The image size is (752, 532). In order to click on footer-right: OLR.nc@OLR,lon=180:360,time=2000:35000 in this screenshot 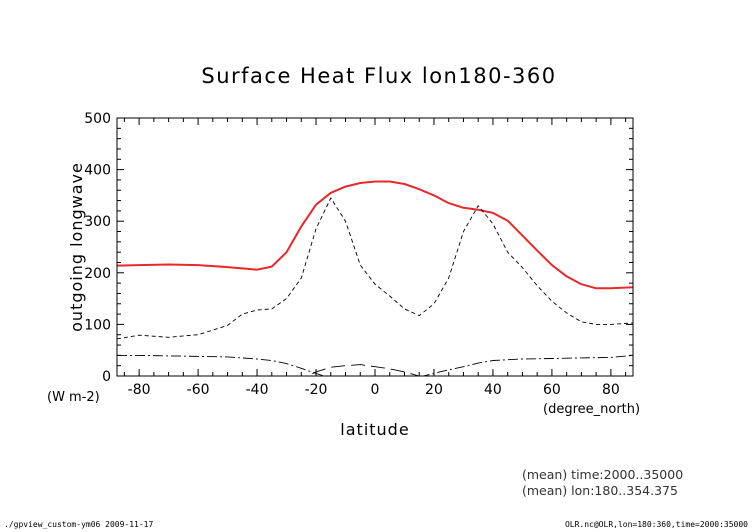, I will do `click(656, 524)`.